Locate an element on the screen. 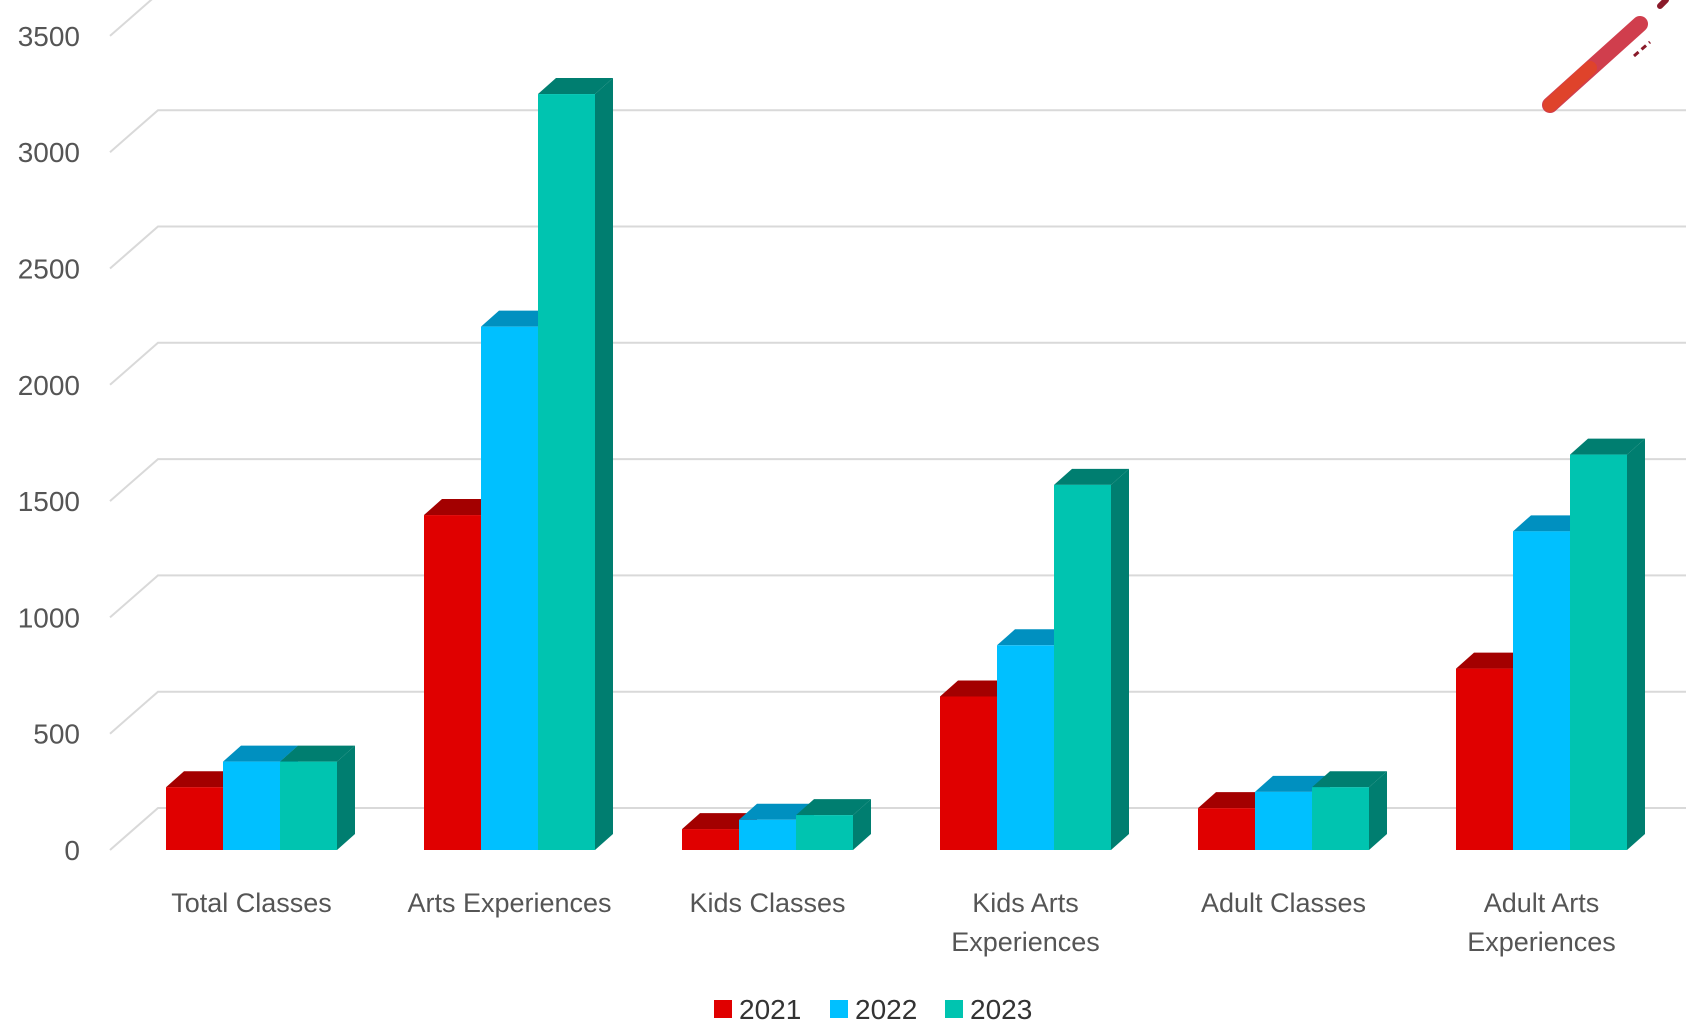  y-tick-label: 2500 is located at coordinates (49, 269).